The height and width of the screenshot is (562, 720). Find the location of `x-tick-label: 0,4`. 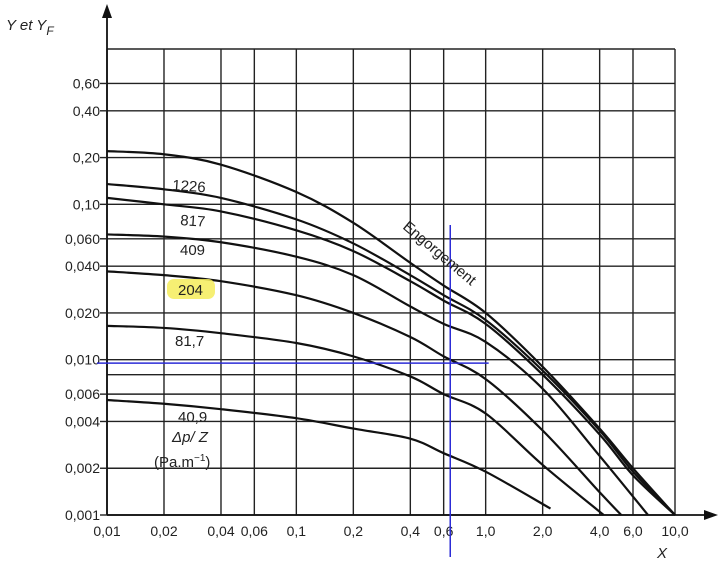

x-tick-label: 0,4 is located at coordinates (411, 531).